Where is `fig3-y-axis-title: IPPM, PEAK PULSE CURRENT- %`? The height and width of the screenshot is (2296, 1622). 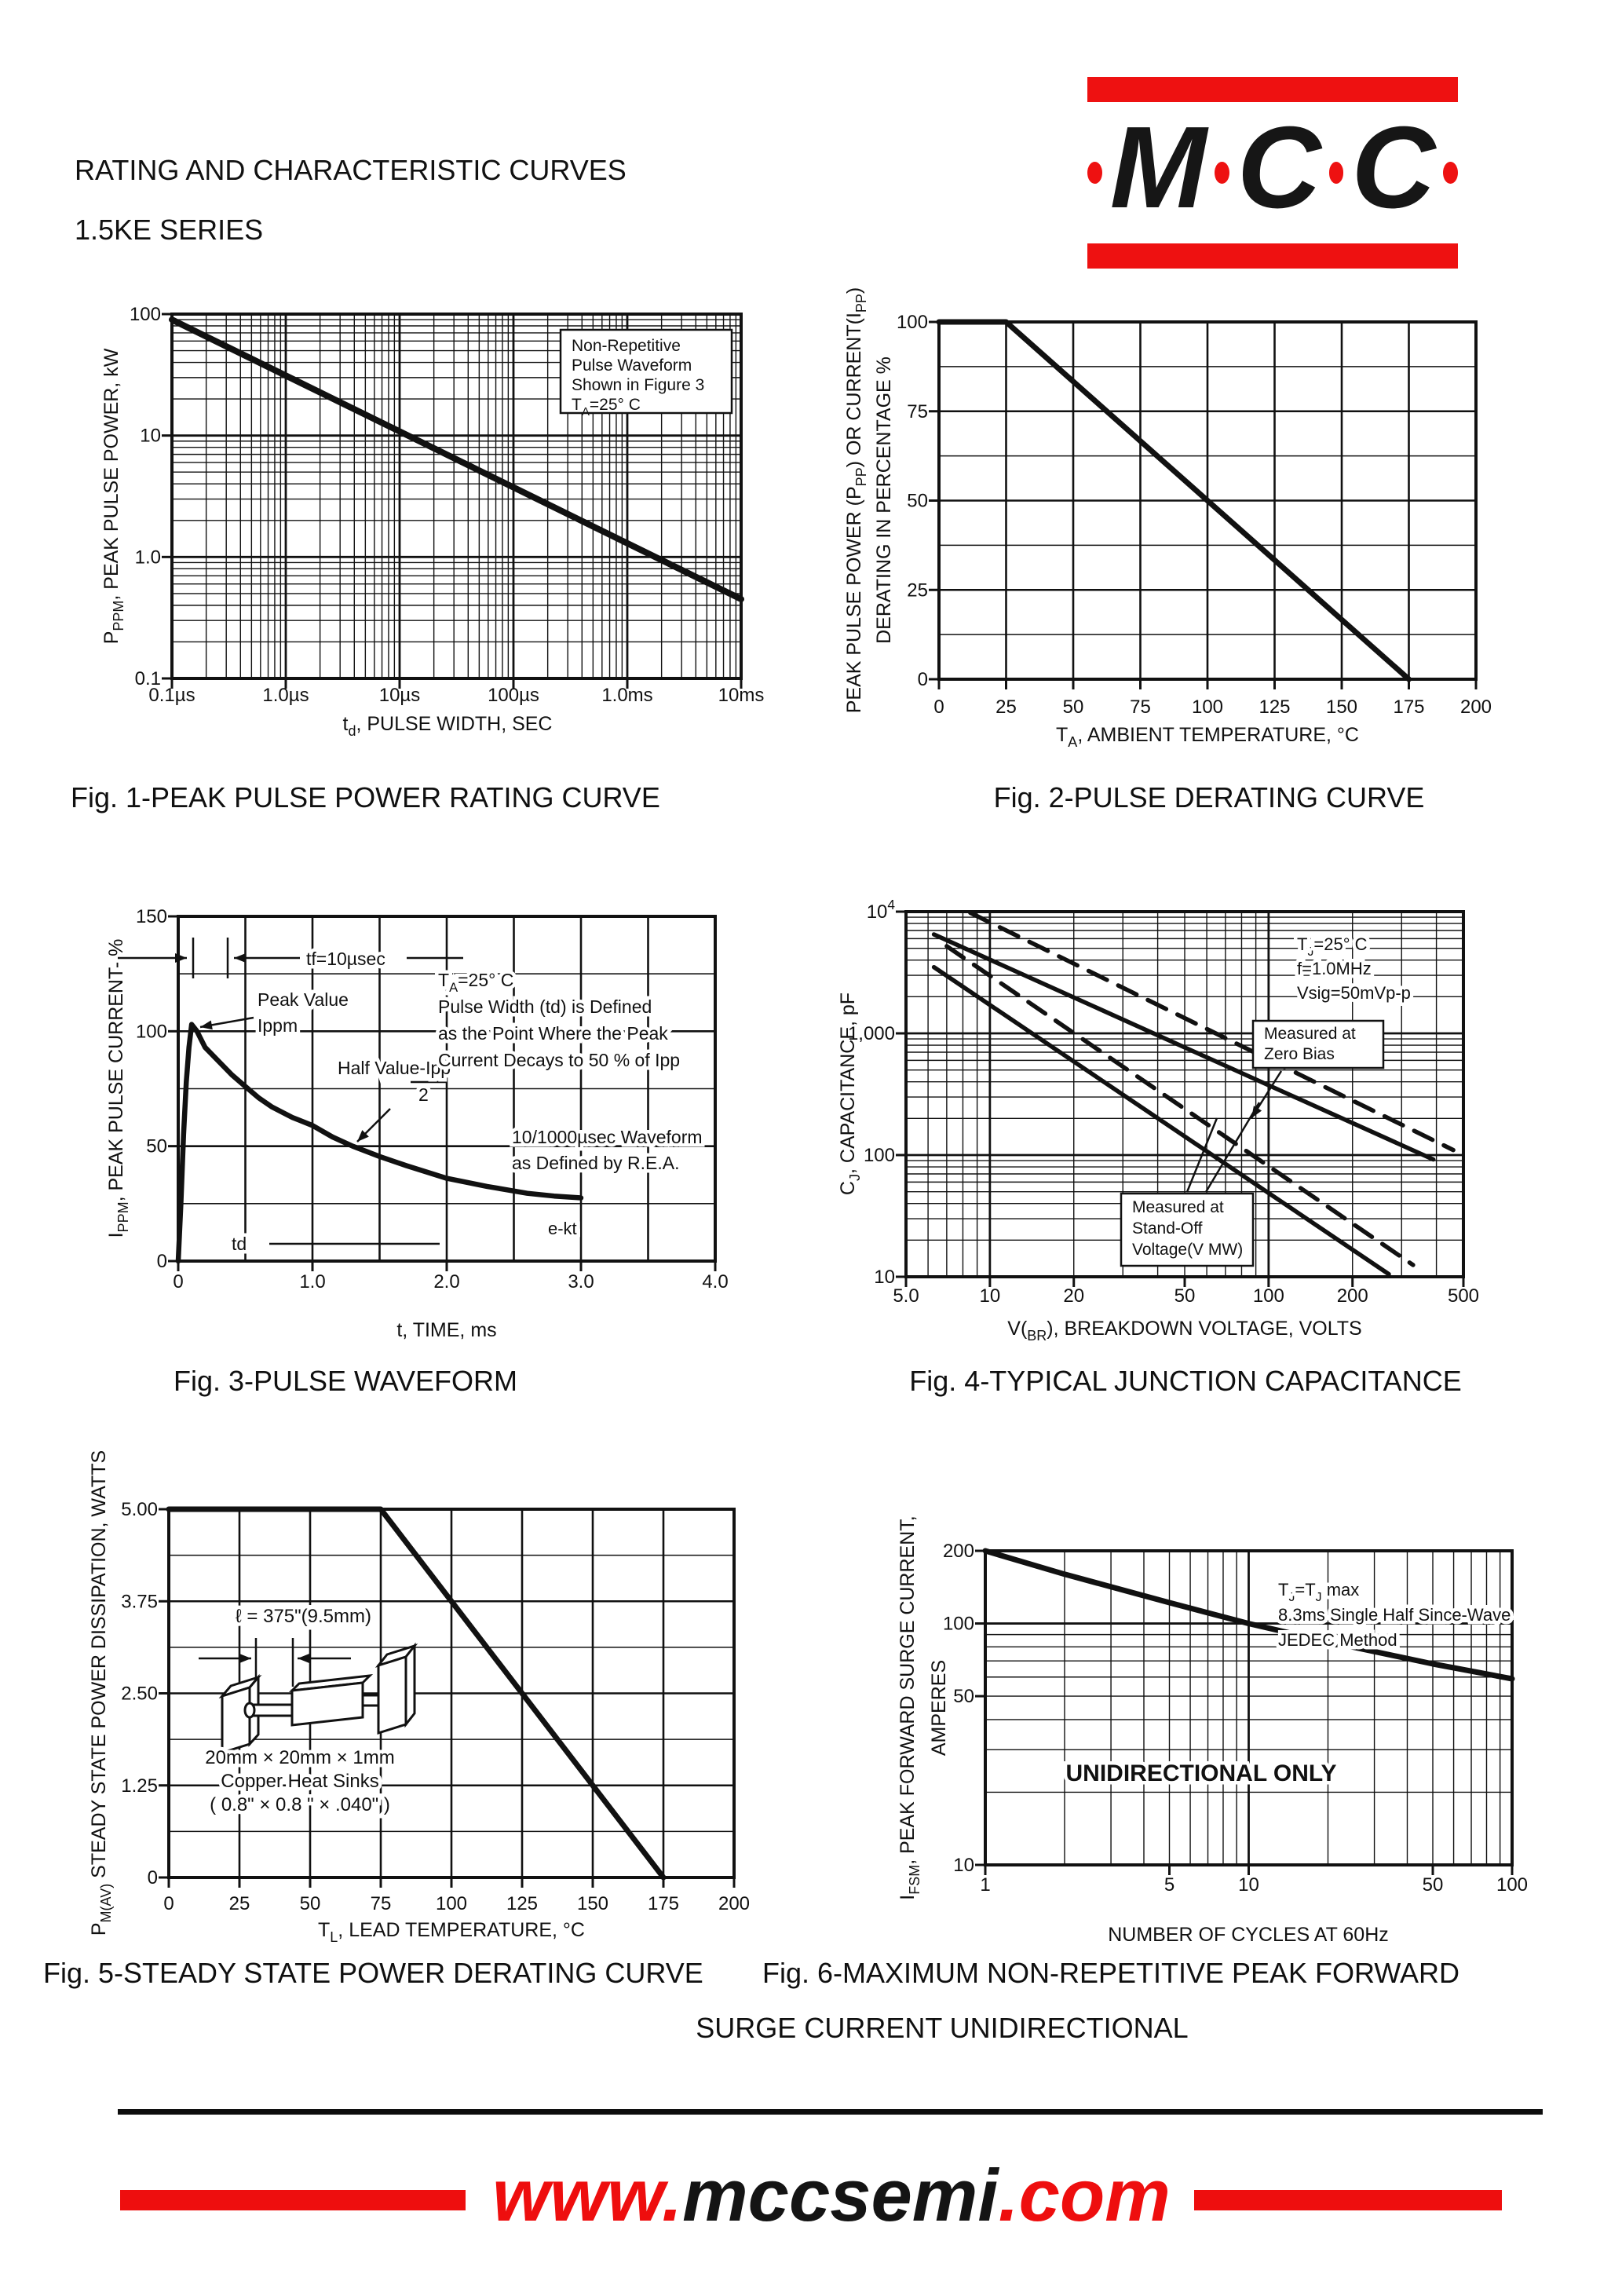
fig3-y-axis-title: IPPM, PEAK PULSE CURRENT- % is located at coordinates (118, 1088).